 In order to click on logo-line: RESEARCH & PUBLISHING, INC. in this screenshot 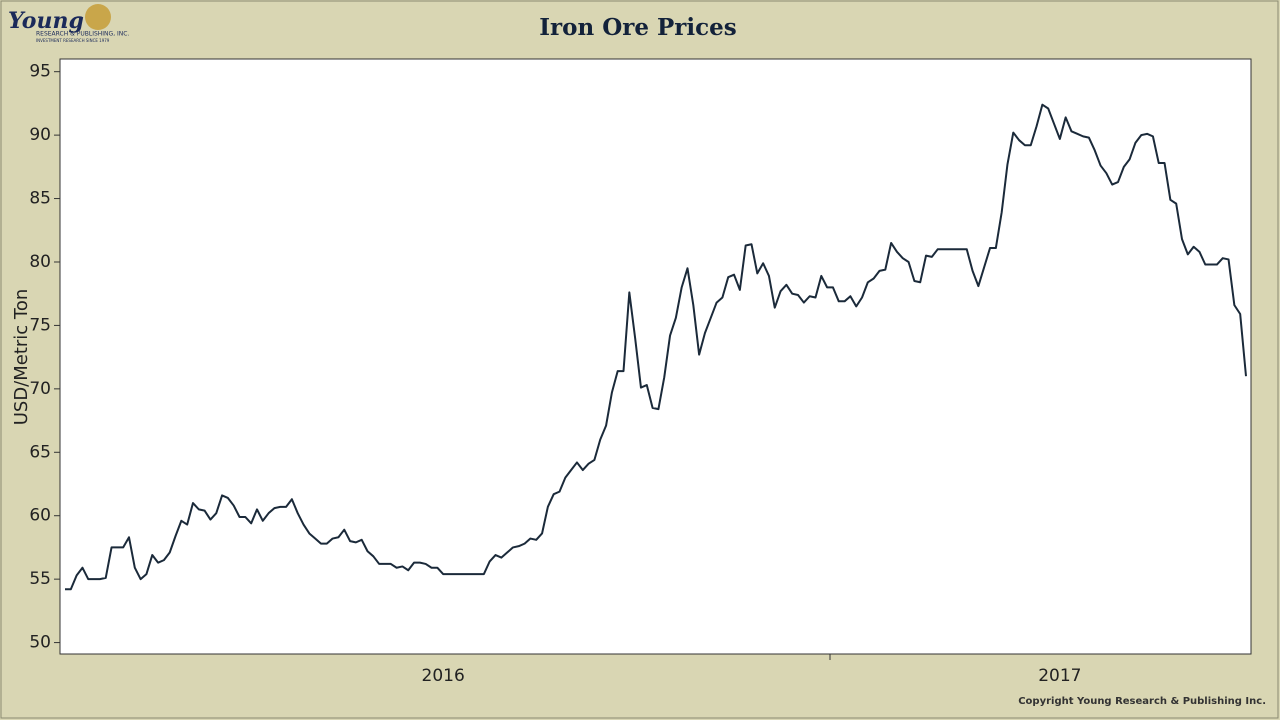, I will do `click(82, 34)`.